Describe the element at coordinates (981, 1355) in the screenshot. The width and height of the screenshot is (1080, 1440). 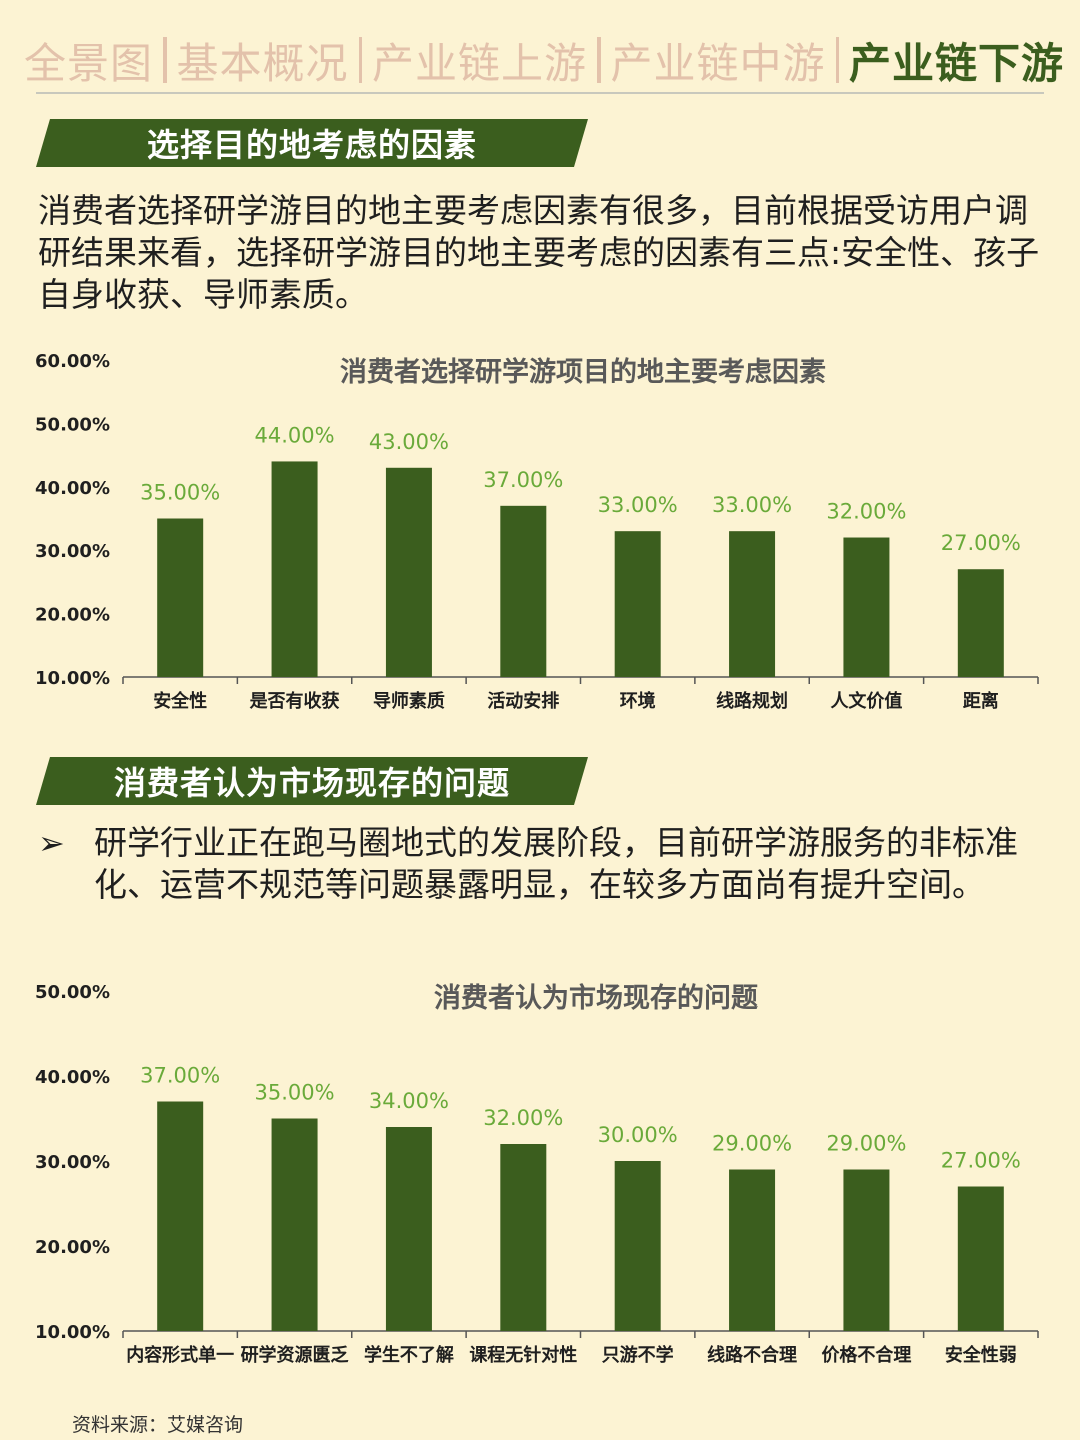
I see `category-label: 安全性弱` at that location.